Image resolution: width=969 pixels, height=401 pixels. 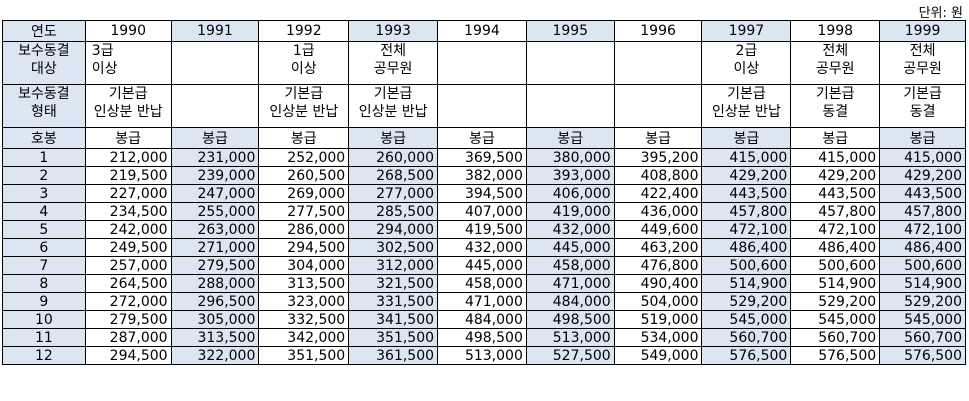 I want to click on pay-cell: 394,500, so click(x=482, y=193).